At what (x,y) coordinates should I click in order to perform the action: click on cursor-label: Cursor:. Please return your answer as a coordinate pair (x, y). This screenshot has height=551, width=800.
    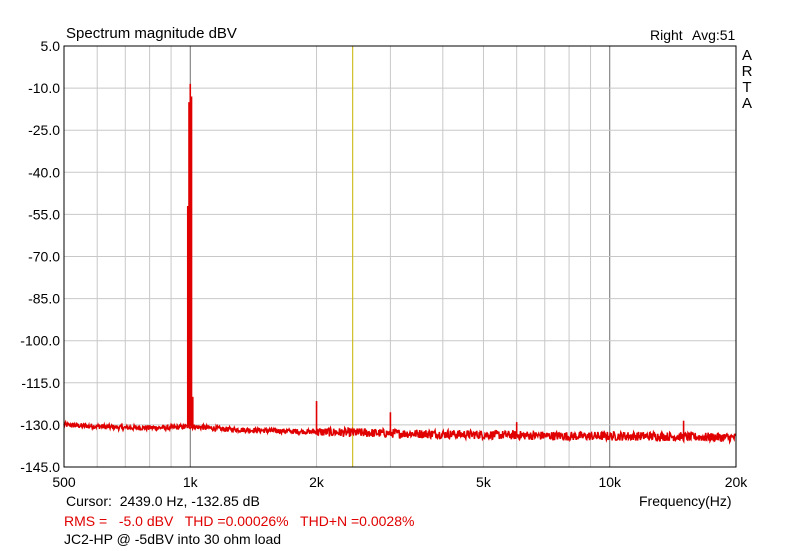
    Looking at the image, I should click on (89, 501).